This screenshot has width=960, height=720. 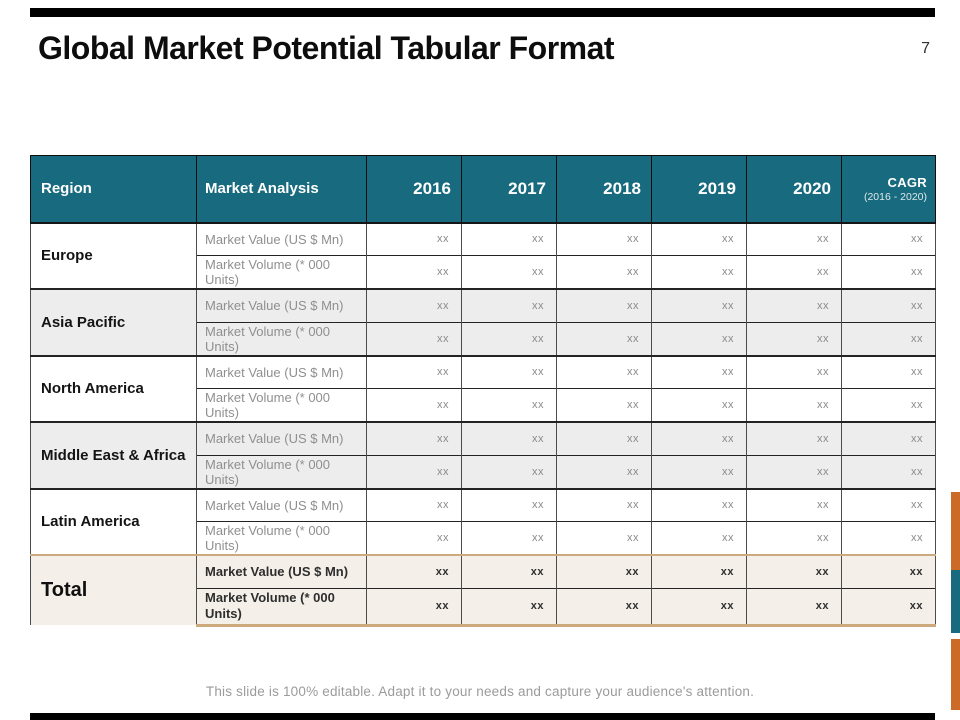 I want to click on region-cell: Middle East & Africa, so click(x=113, y=455).